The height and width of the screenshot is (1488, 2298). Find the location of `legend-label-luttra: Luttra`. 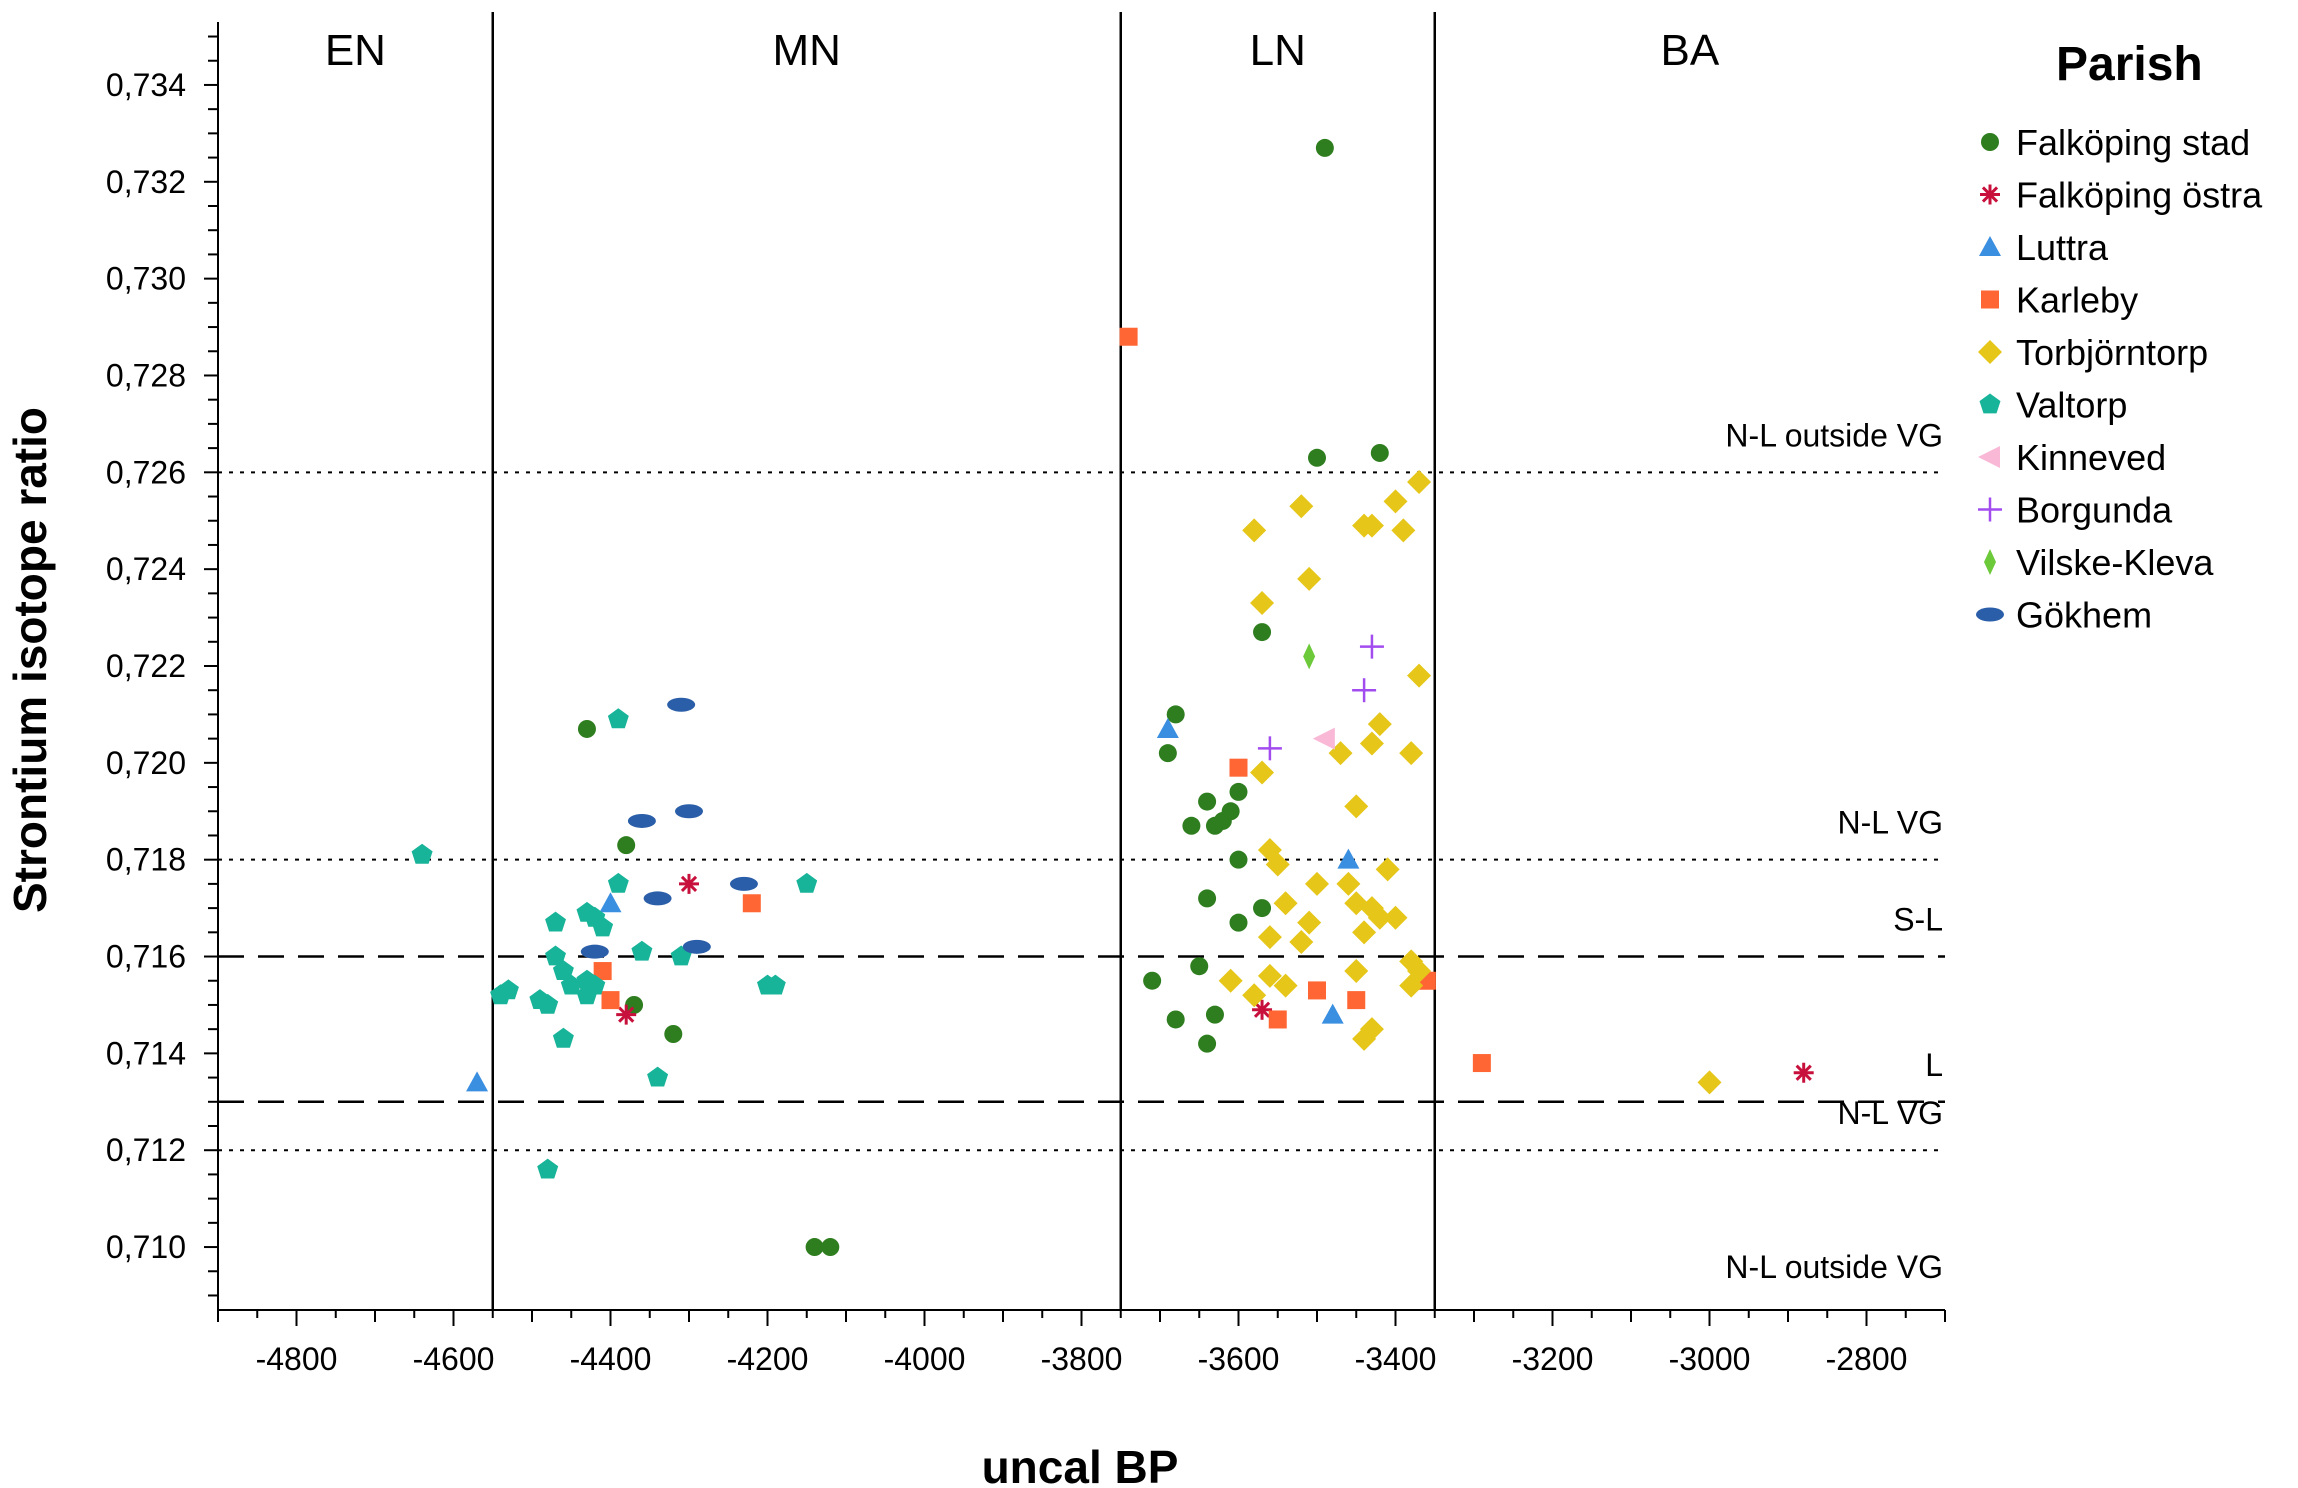

legend-label-luttra: Luttra is located at coordinates (2062, 247).